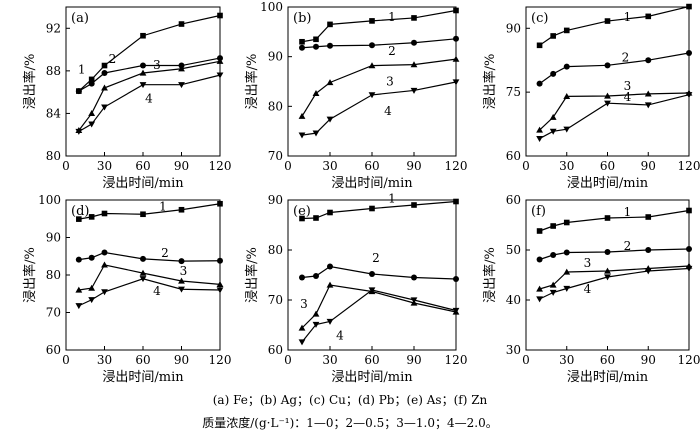 The width and height of the screenshot is (700, 436). What do you see at coordinates (163, 206) in the screenshot?
I see `panel-4-series-1-label: 1` at bounding box center [163, 206].